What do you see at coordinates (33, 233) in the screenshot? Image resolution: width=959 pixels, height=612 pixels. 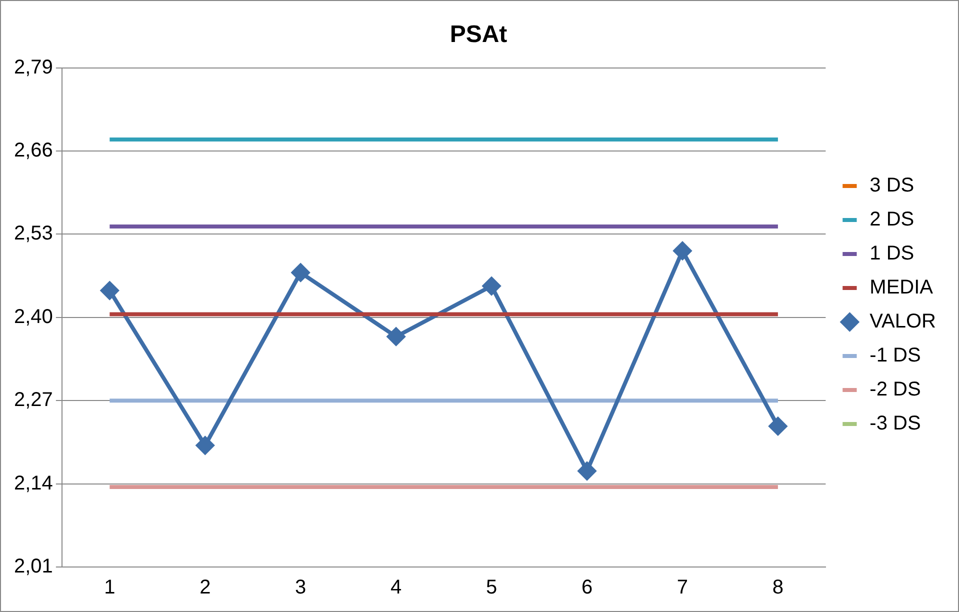 I see `y-tick-label: 2,53` at bounding box center [33, 233].